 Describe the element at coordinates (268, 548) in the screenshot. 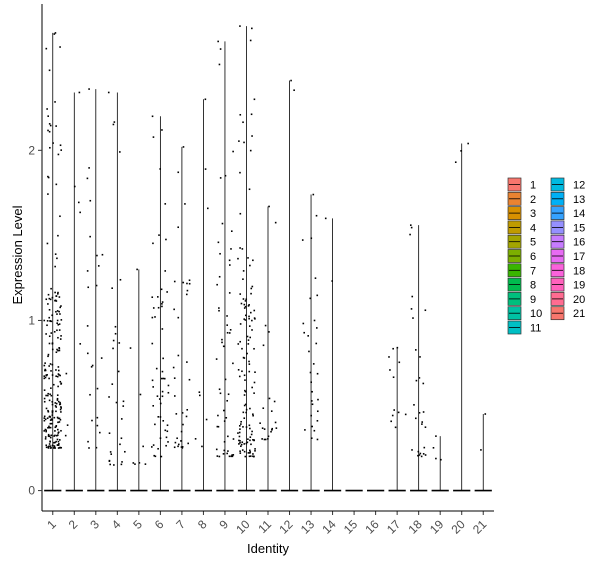

I see `x-axis-title: Identity` at that location.